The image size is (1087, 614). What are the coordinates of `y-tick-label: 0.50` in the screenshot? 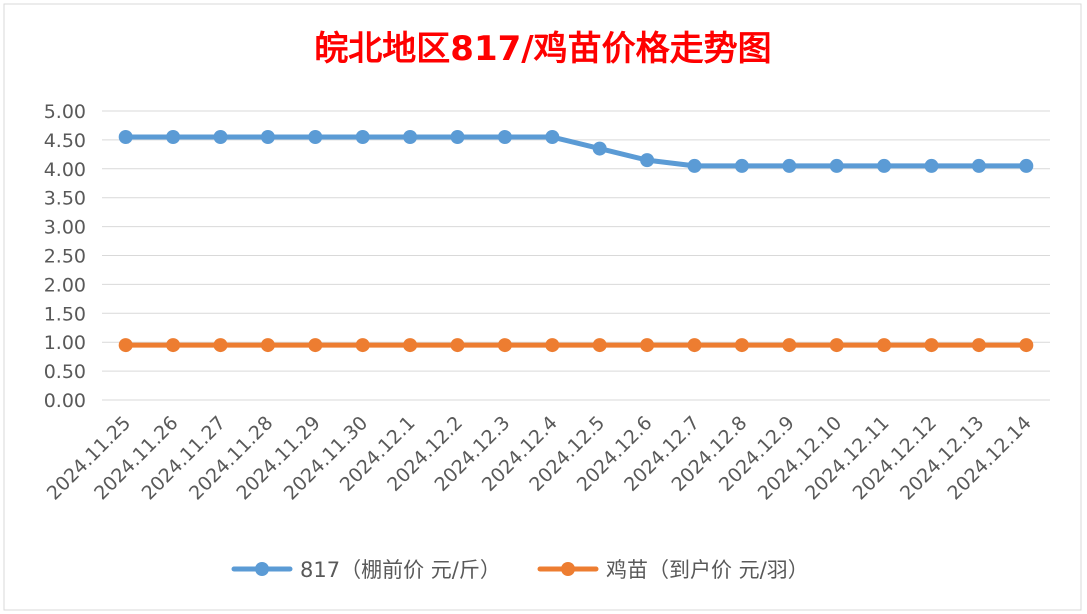 It's located at (65, 372).